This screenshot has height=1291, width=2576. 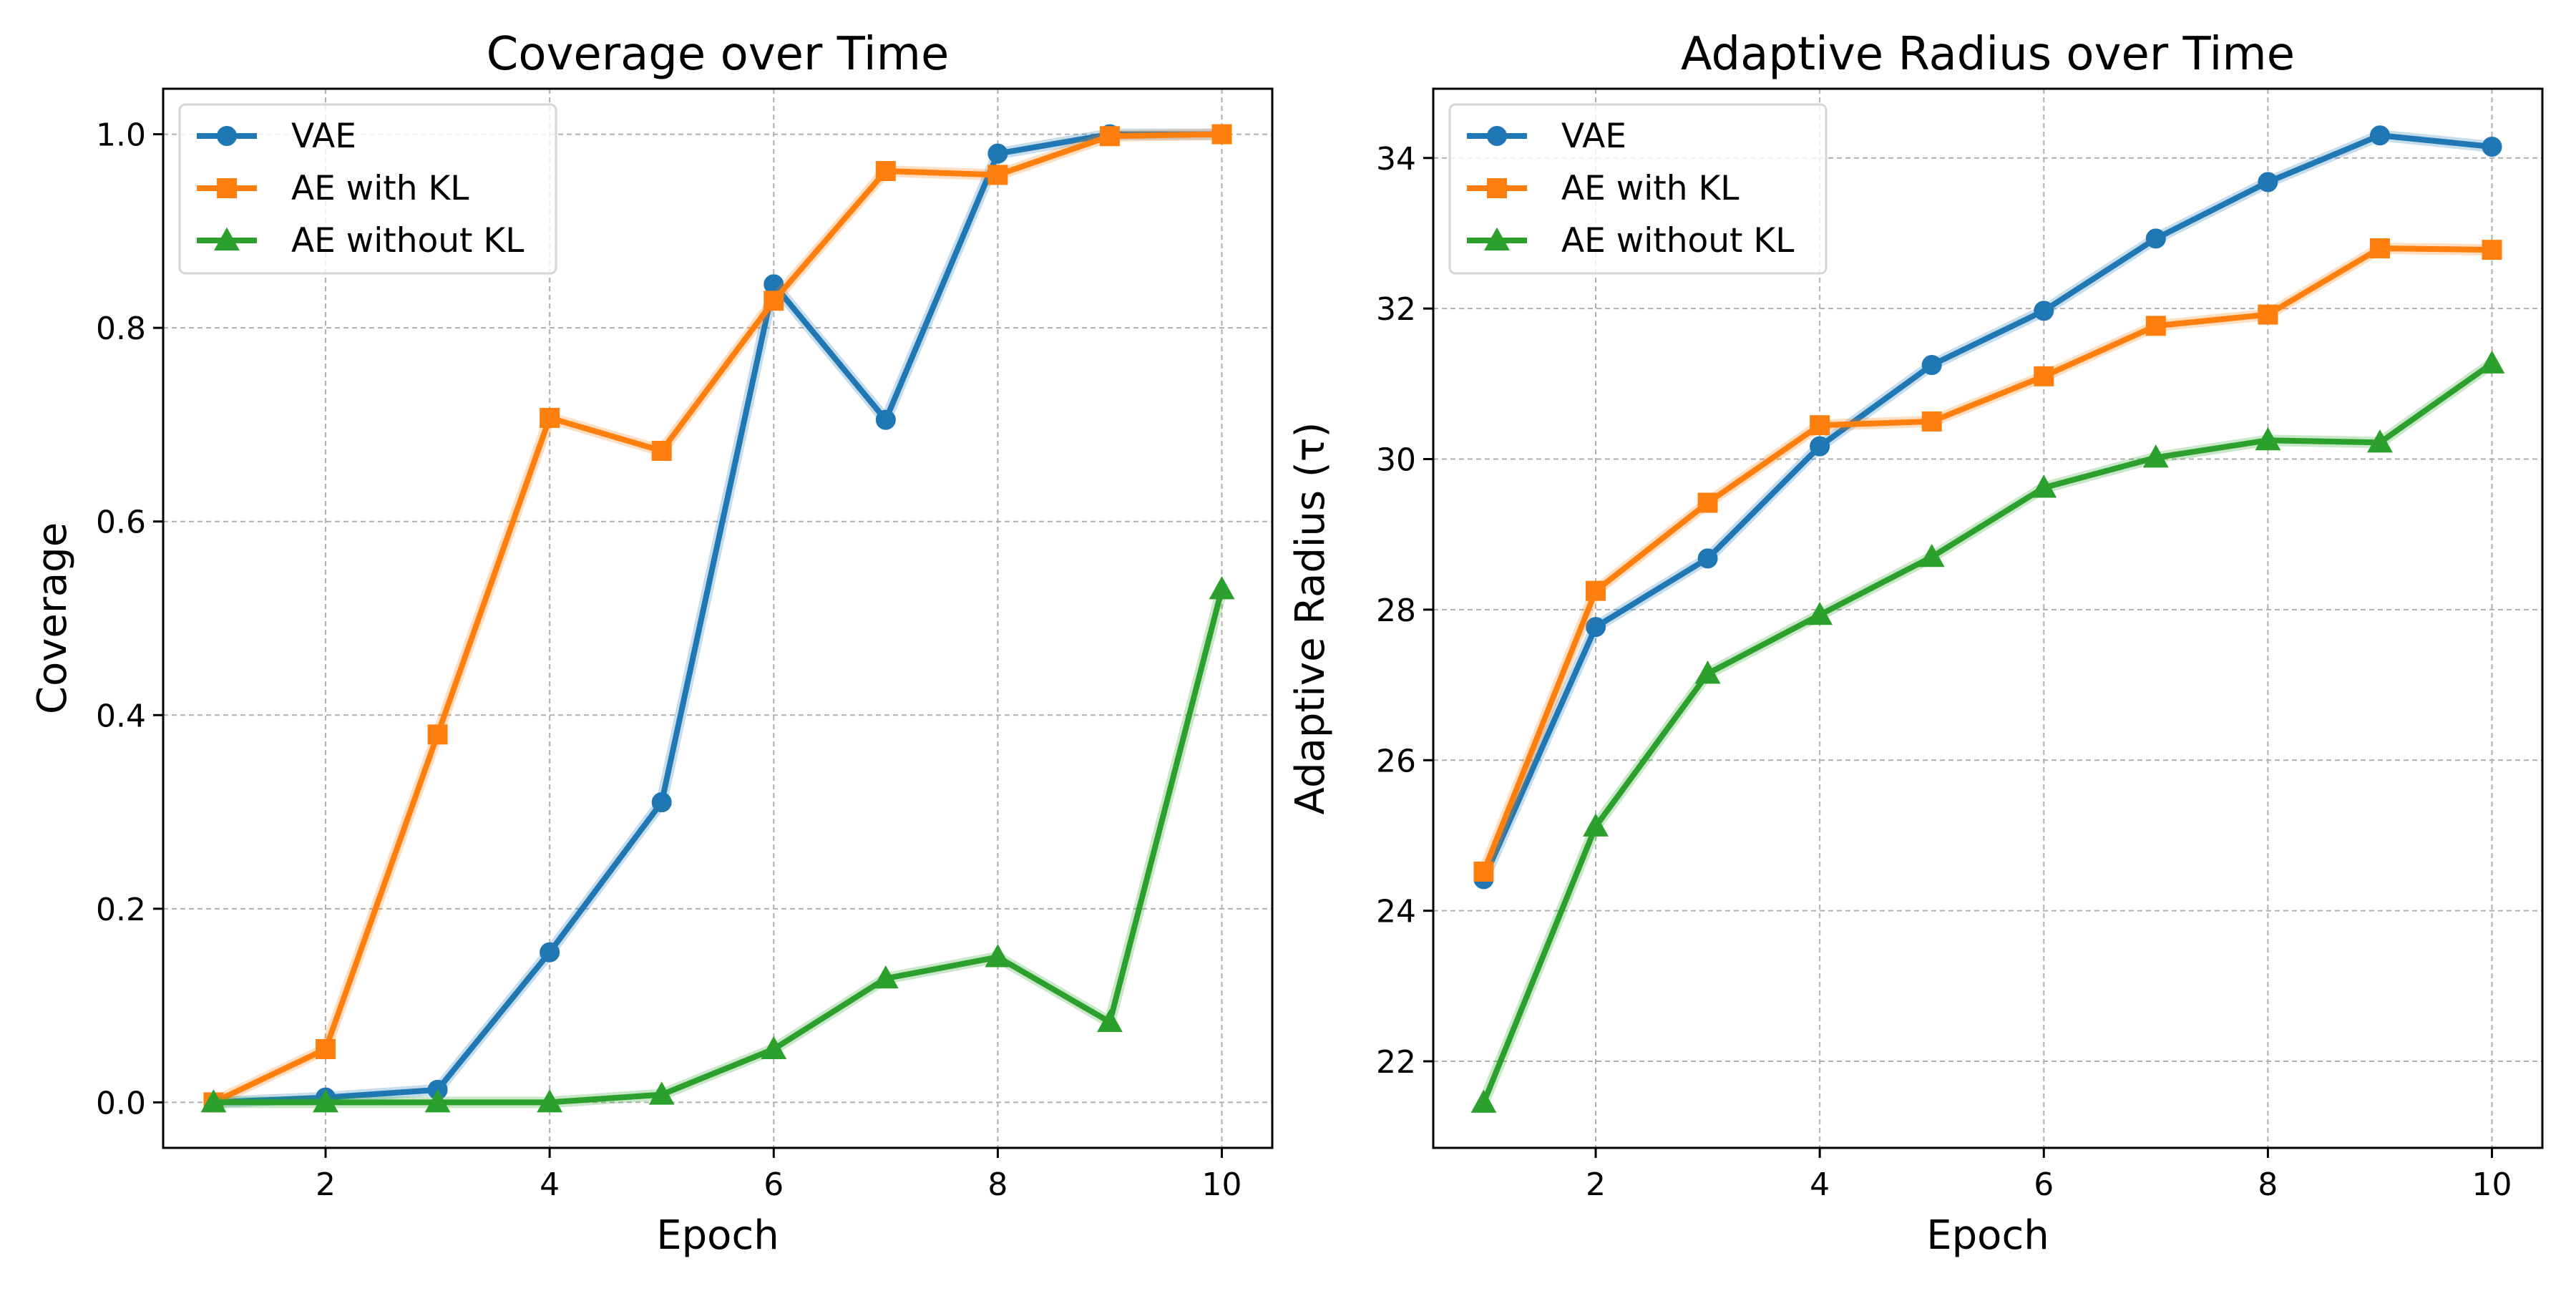 What do you see at coordinates (773, 1184) in the screenshot?
I see `coverage-x-tick-label: 6` at bounding box center [773, 1184].